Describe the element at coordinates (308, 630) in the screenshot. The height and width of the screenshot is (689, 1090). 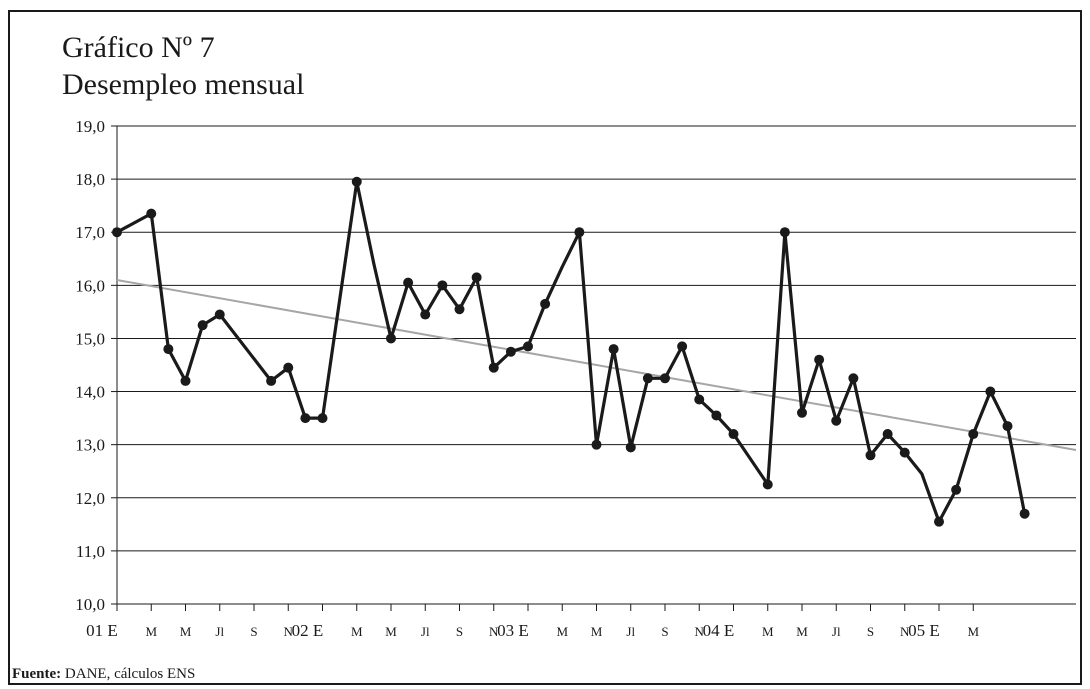
I see `x-tick-label: 02 E` at that location.